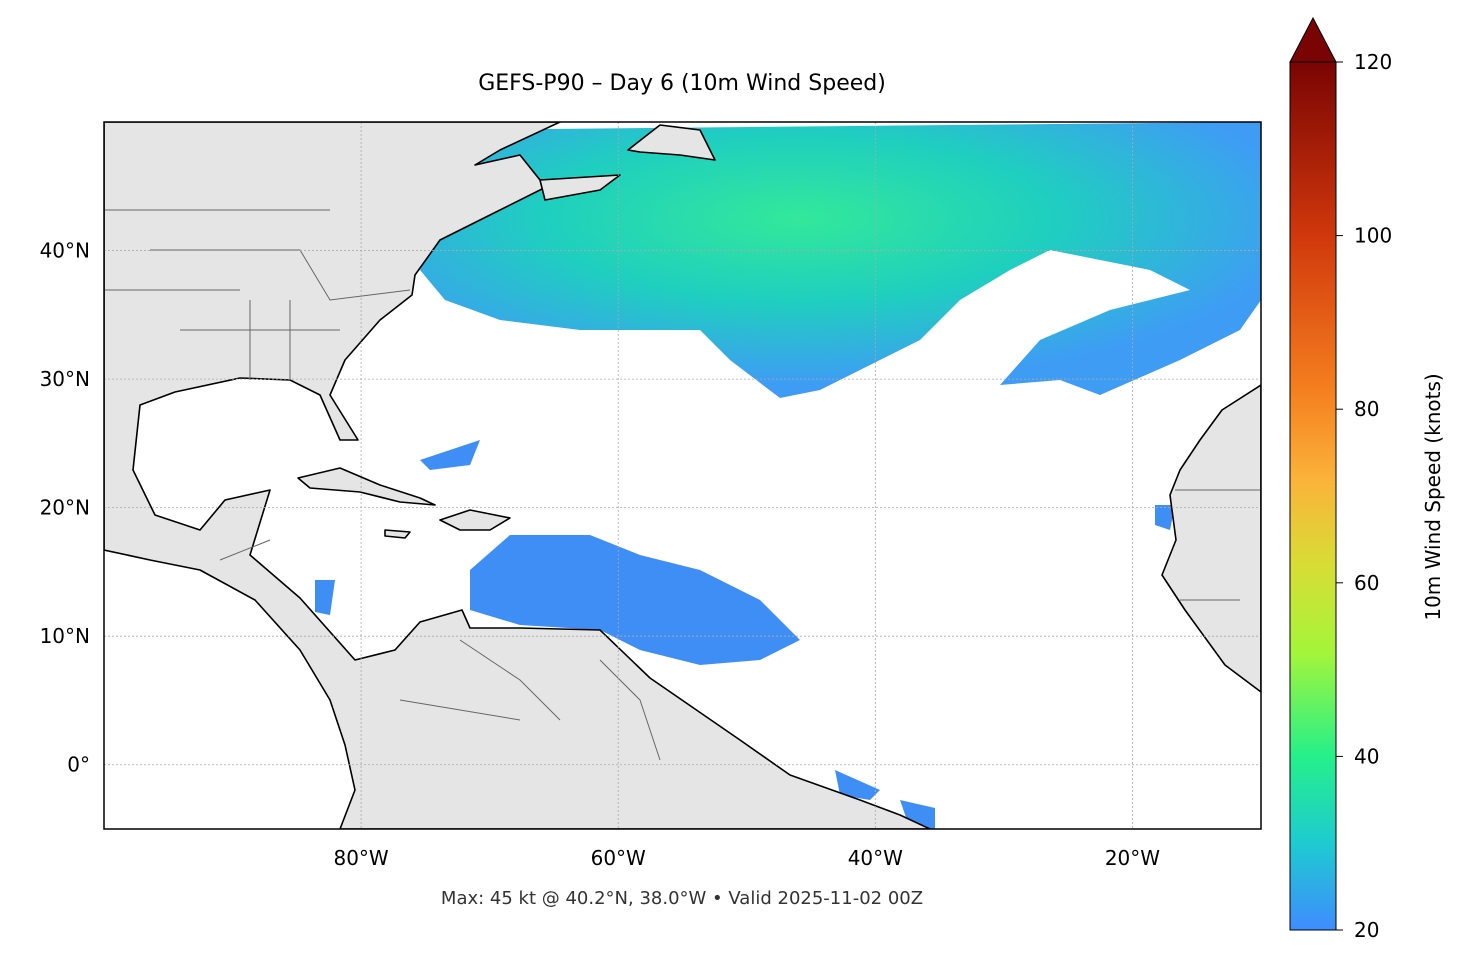 Image resolution: width=1466 pixels, height=969 pixels. I want to click on colorbar-tick-label: 20, so click(1366, 930).